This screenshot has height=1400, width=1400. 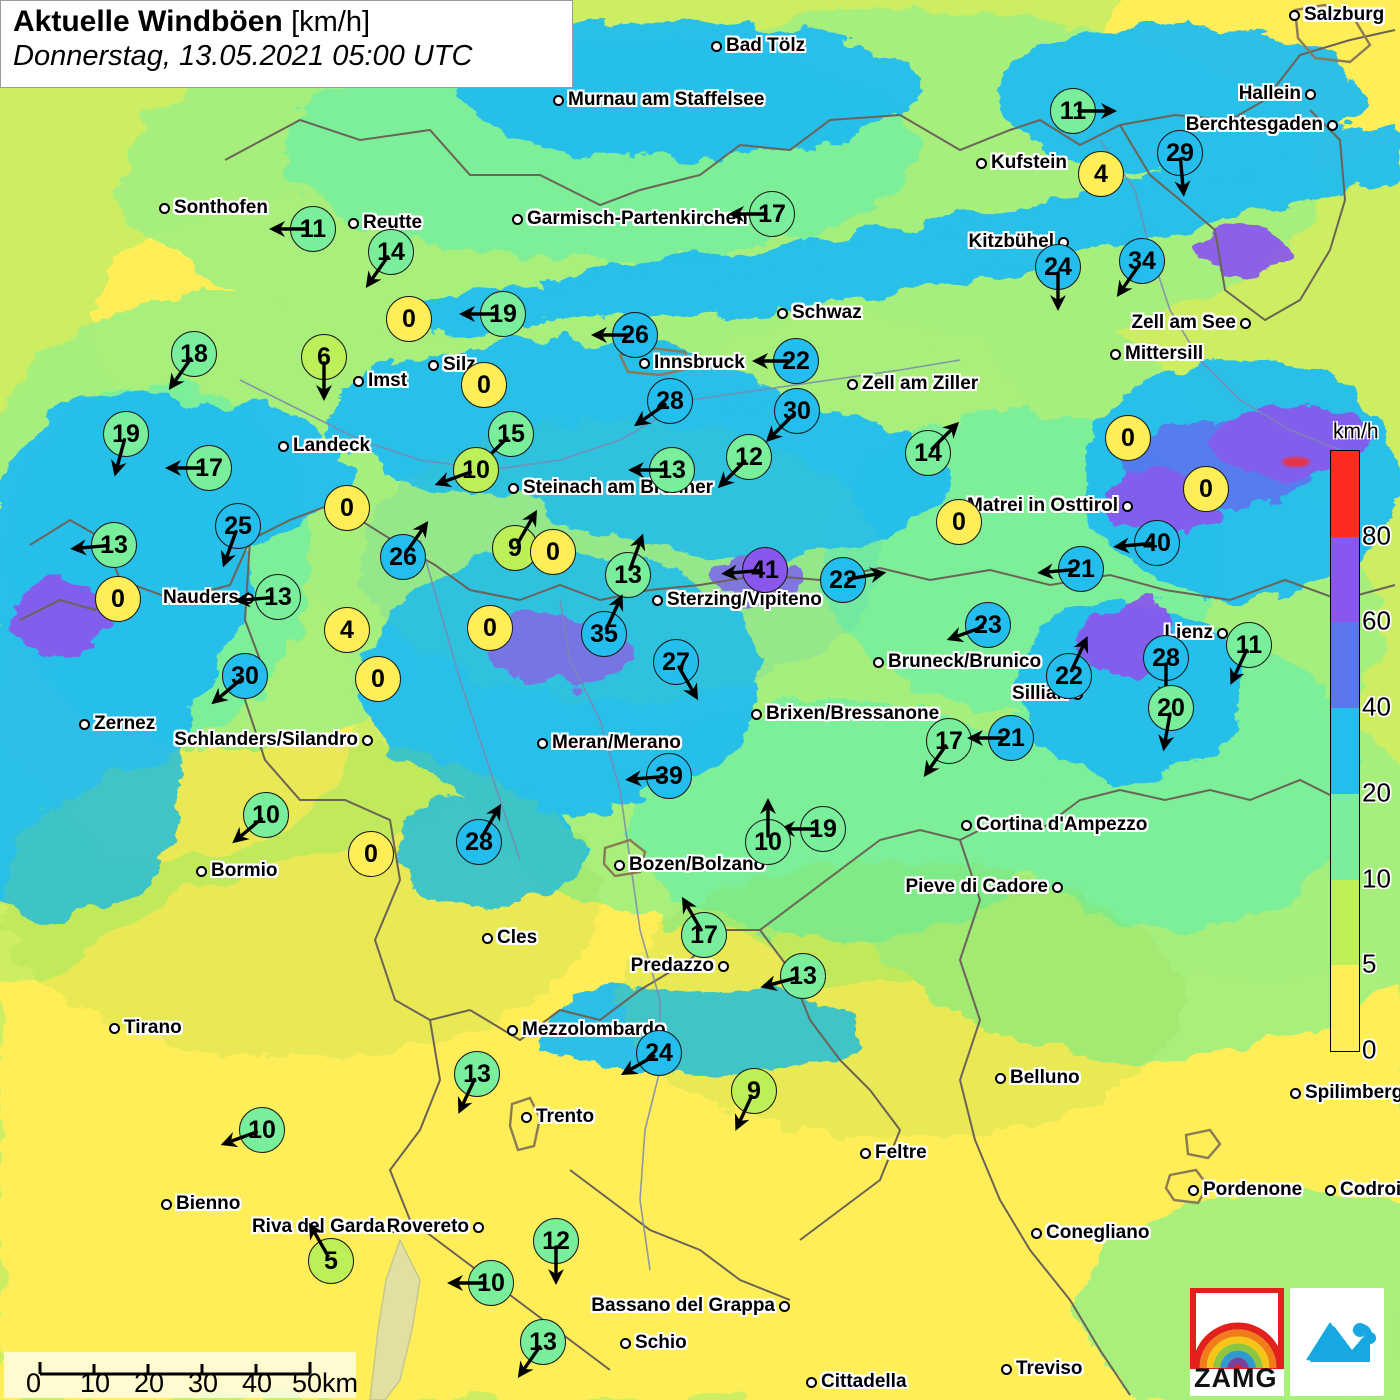 I want to click on wind-gust-value-bubble: 35, so click(x=604, y=634).